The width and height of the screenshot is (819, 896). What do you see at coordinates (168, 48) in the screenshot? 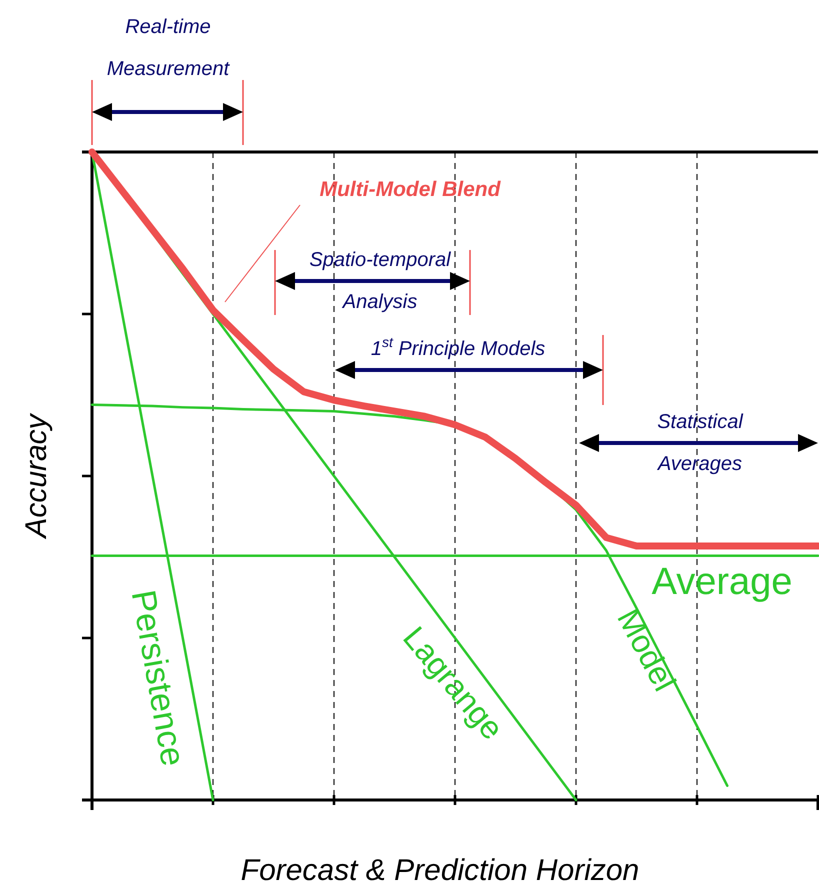
I see `text: Real-time Measurement` at bounding box center [168, 48].